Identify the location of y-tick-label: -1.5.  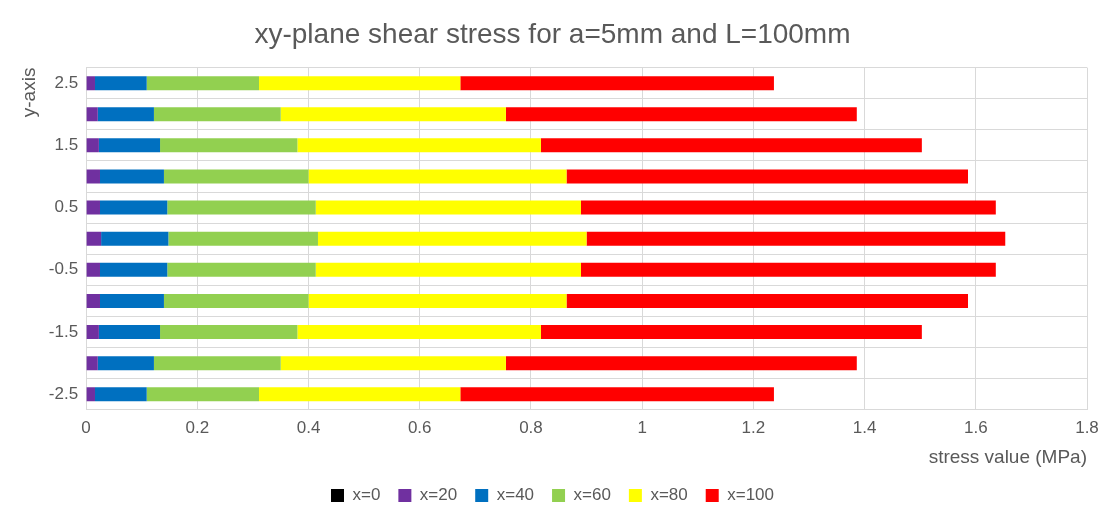
(63, 331).